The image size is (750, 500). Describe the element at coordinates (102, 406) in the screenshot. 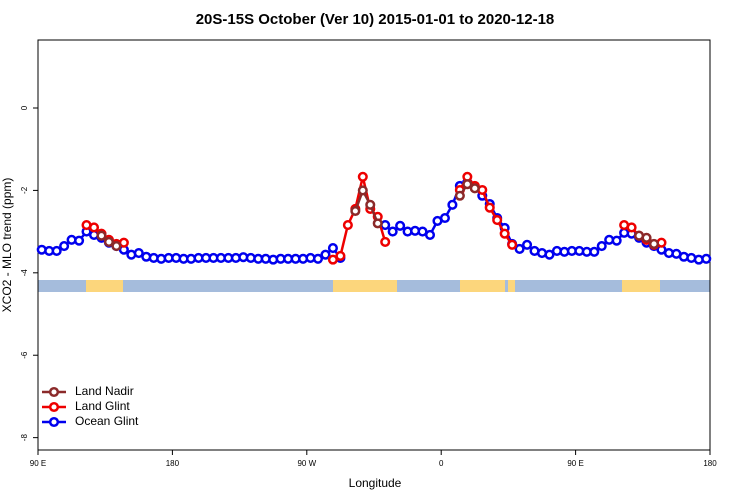

I see `legend-label: Land Glint` at that location.